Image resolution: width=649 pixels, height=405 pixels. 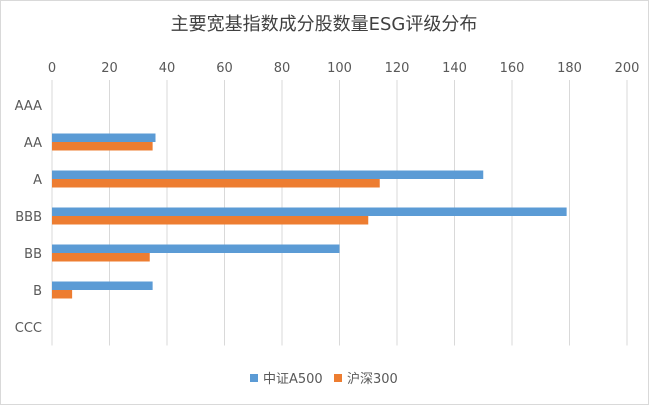 What do you see at coordinates (282, 68) in the screenshot?
I see `x-tick-label: 80` at bounding box center [282, 68].